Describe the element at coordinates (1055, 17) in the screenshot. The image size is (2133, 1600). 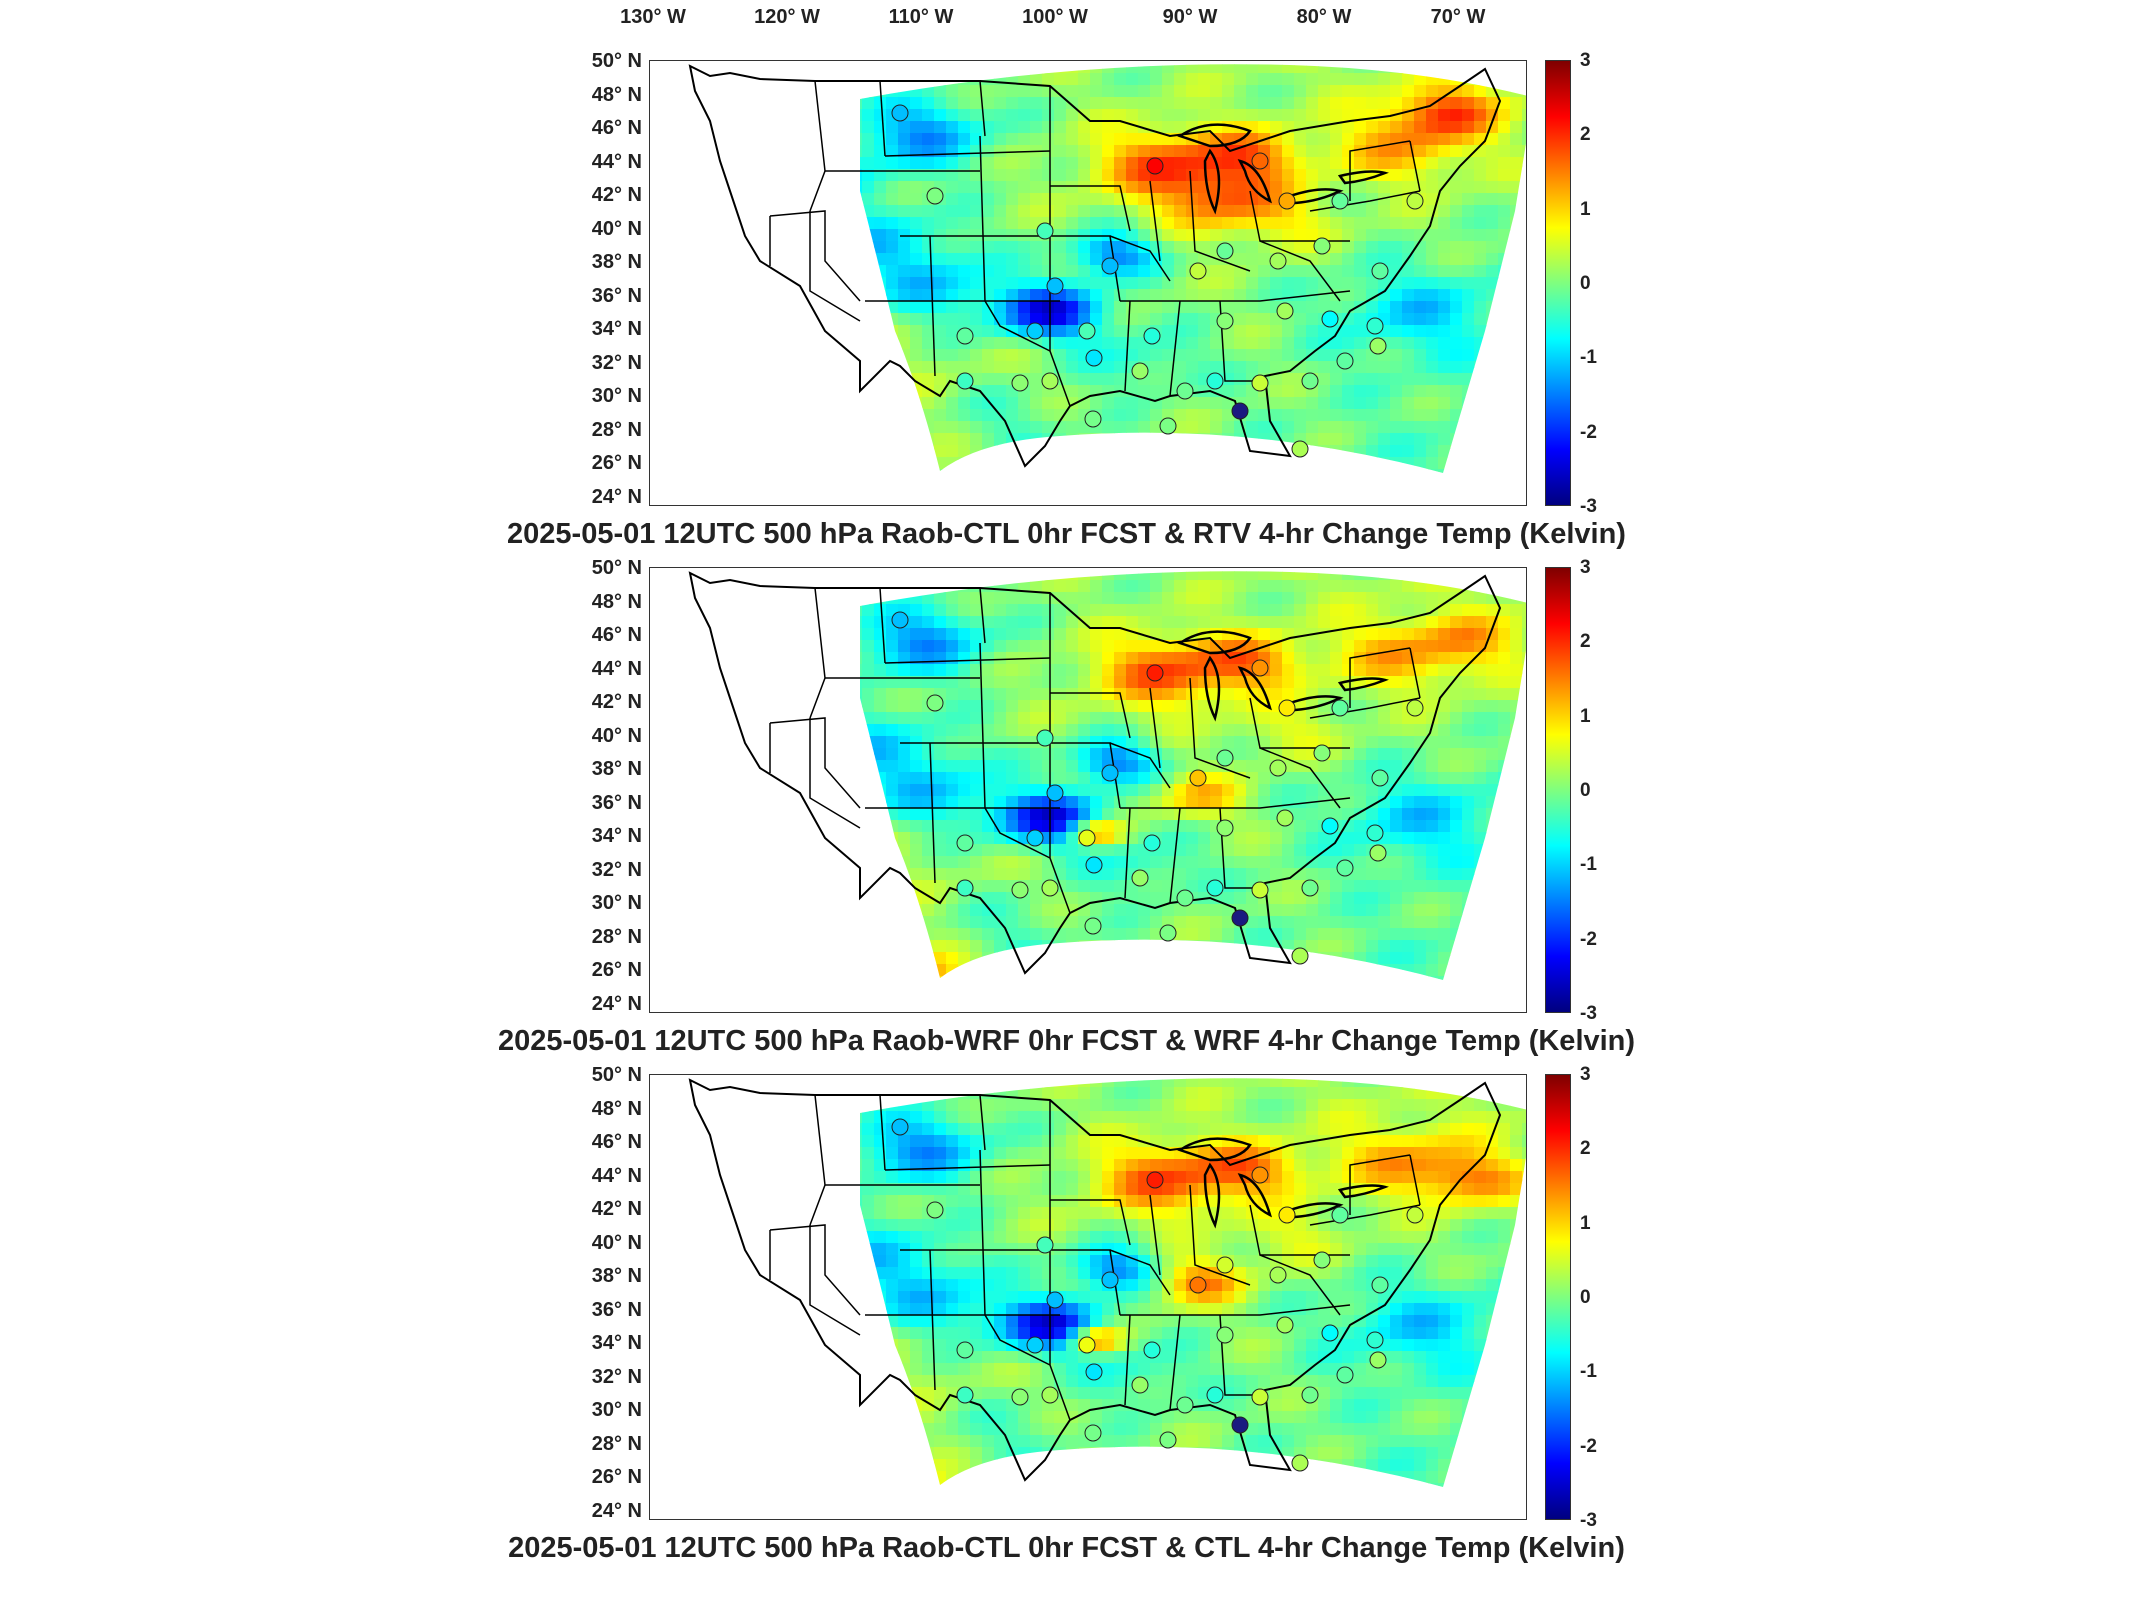
I see `lon-label: 100° W` at that location.